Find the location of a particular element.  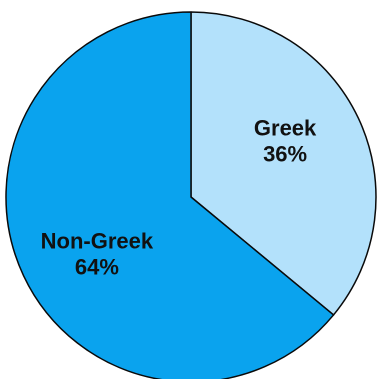

slice-value-non-greek: 64% is located at coordinates (97, 266).